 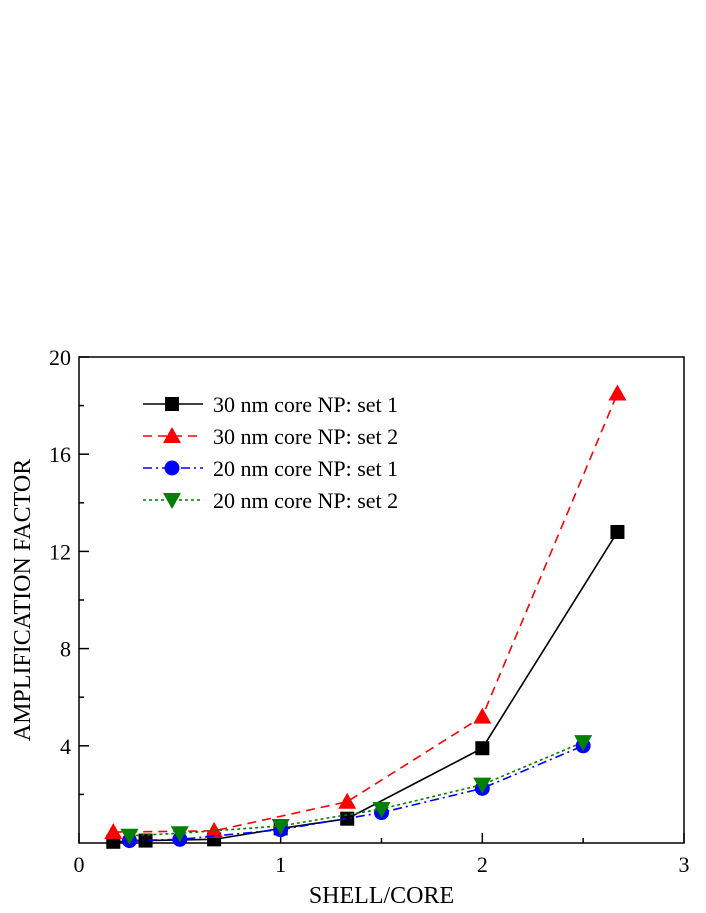 I want to click on x-tick-label: 0, so click(x=79, y=864).